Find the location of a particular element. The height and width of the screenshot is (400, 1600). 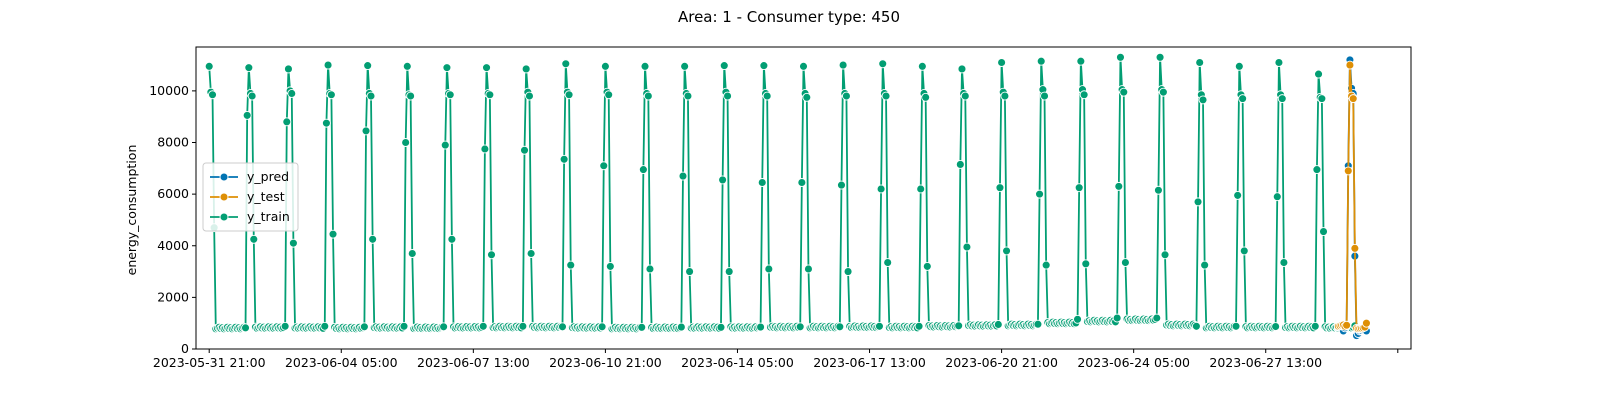

y-tick-label-0: 0 is located at coordinates (185, 348).